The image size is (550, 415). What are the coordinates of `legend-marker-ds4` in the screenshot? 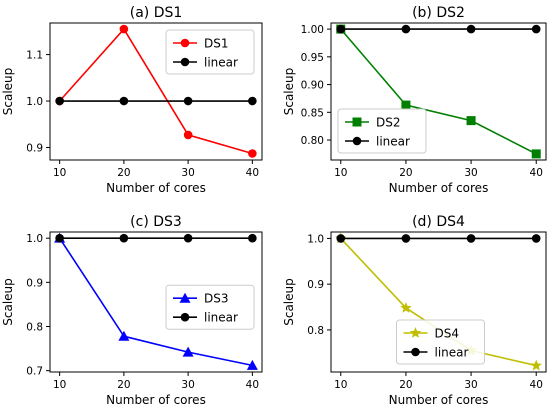 It's located at (415, 332).